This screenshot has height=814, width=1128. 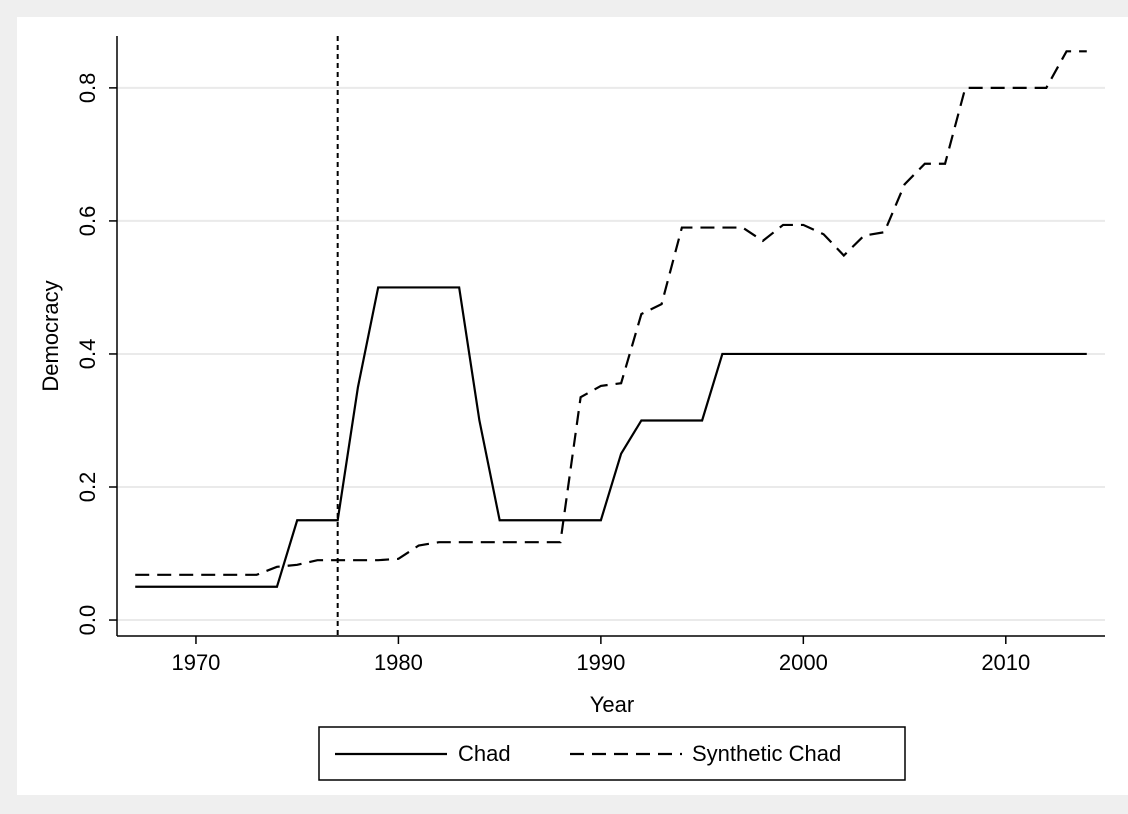 I want to click on x-tick-label: 1980, so click(x=398, y=662).